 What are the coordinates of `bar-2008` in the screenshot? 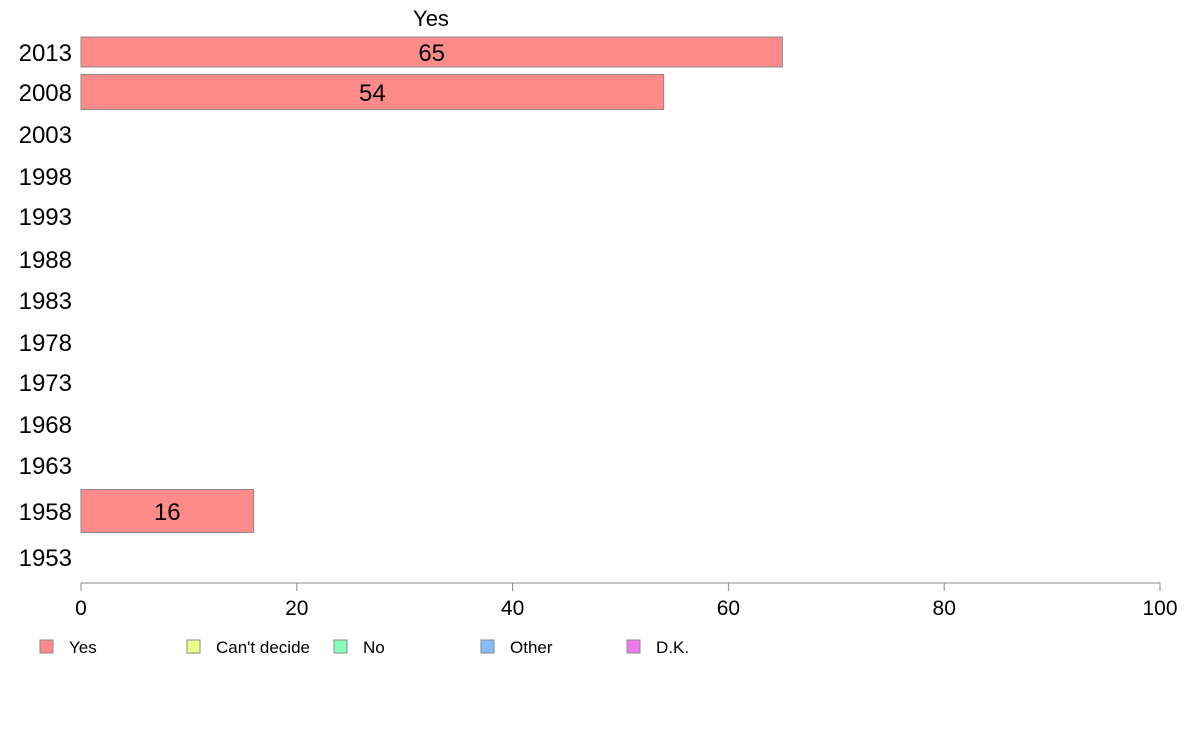 It's located at (372, 92).